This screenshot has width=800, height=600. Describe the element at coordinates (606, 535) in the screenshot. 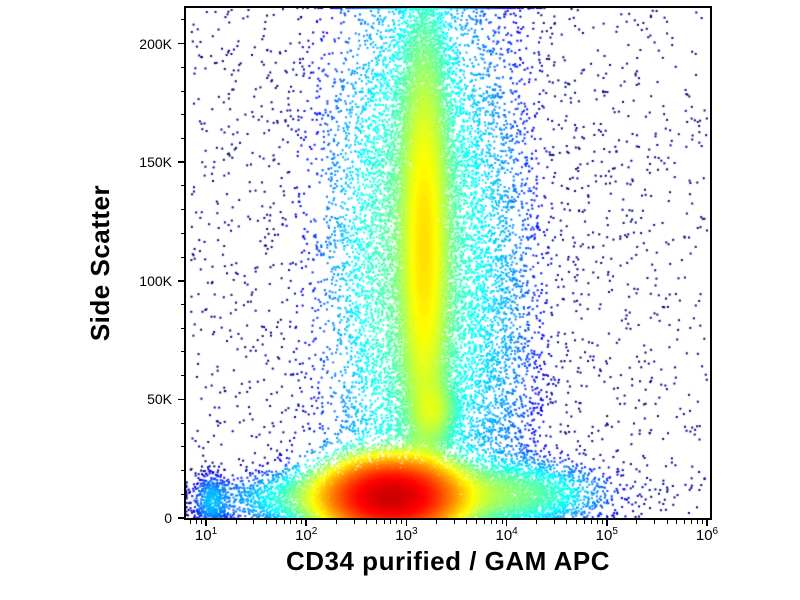

I see `x-tick-label: 10⁵` at that location.